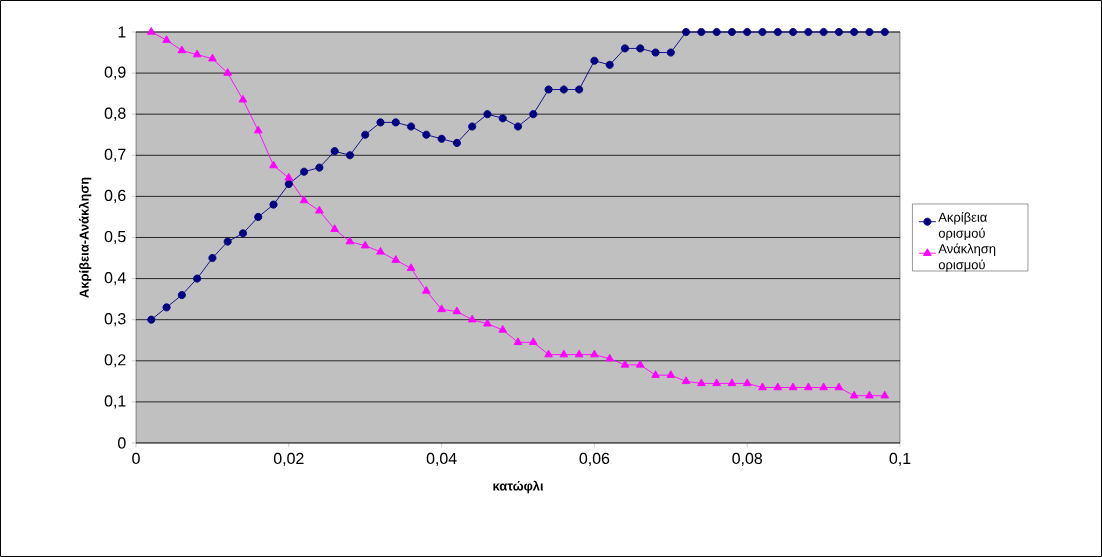 The image size is (1102, 557). Describe the element at coordinates (288, 459) in the screenshot. I see `x-tick-label: 0,02` at that location.